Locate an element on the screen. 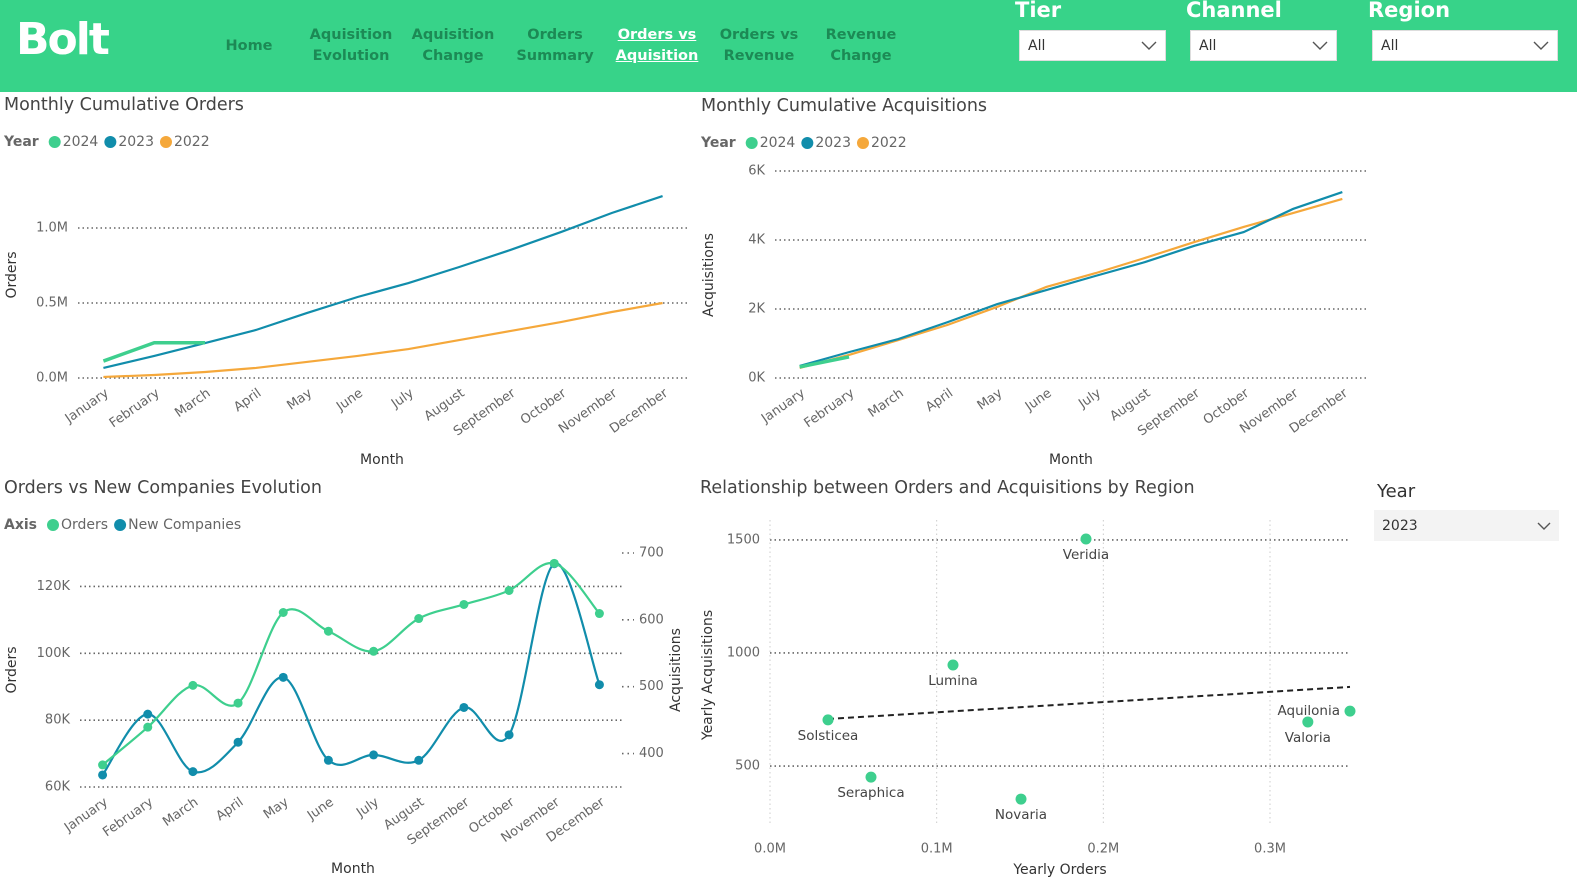 Image resolution: width=1577 pixels, height=889 pixels. x-tick-label: 0.1M is located at coordinates (937, 849).